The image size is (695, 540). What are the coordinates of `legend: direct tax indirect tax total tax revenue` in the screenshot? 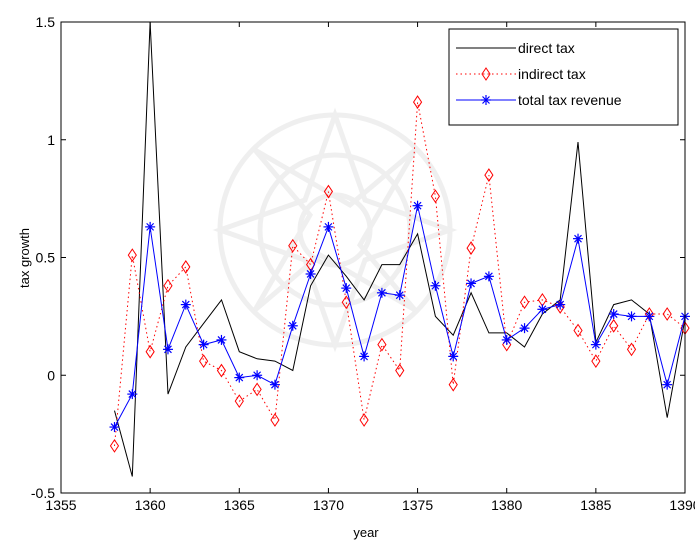 It's located at (563, 77).